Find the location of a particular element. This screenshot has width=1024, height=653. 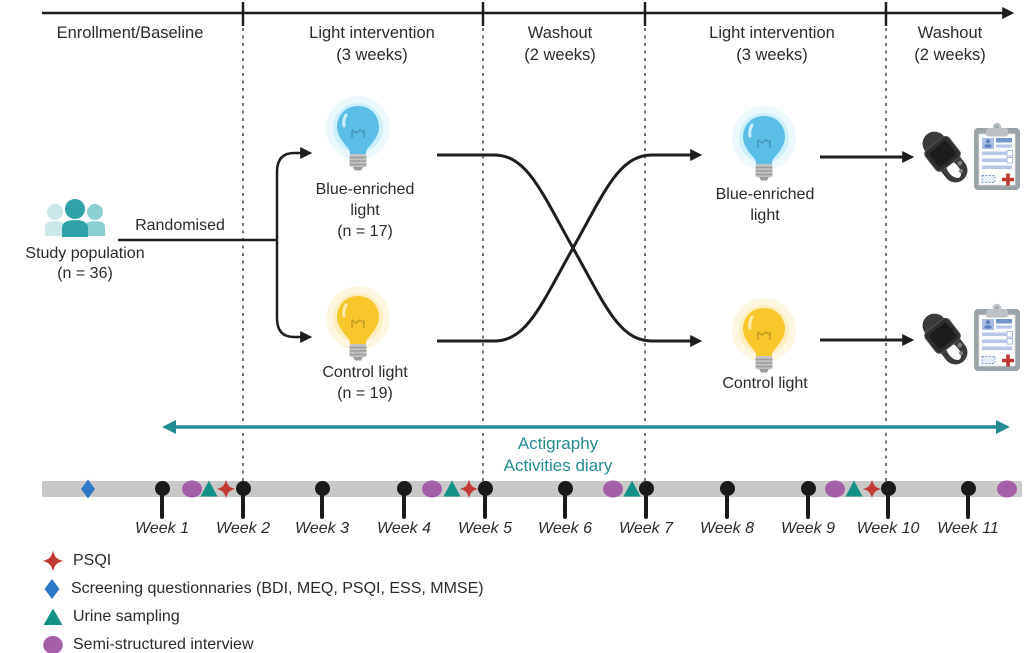

actiwatch-icon-bottom is located at coordinates (945, 339).